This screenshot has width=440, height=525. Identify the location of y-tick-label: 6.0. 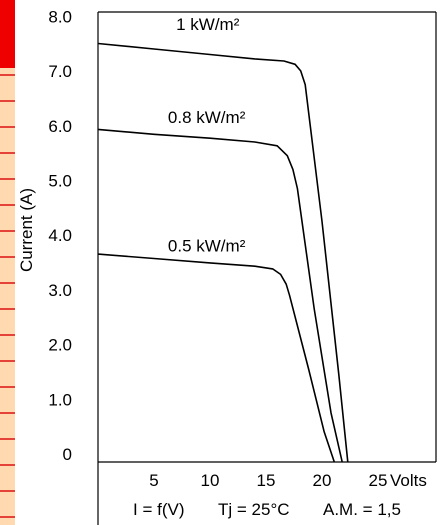
(60, 126).